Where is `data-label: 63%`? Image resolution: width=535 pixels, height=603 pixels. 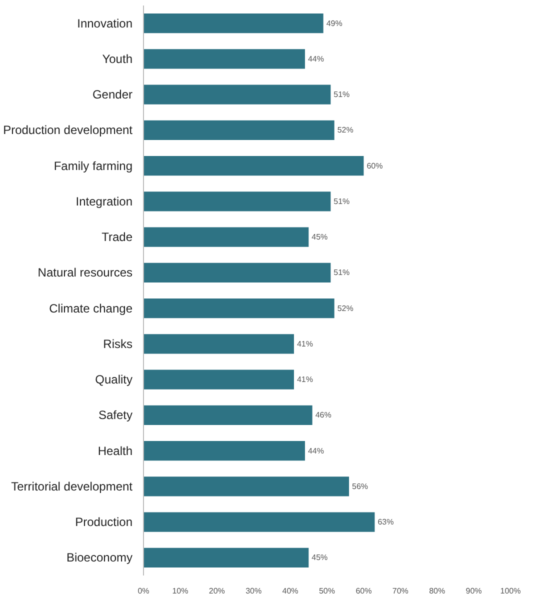 data-label: 63% is located at coordinates (386, 522).